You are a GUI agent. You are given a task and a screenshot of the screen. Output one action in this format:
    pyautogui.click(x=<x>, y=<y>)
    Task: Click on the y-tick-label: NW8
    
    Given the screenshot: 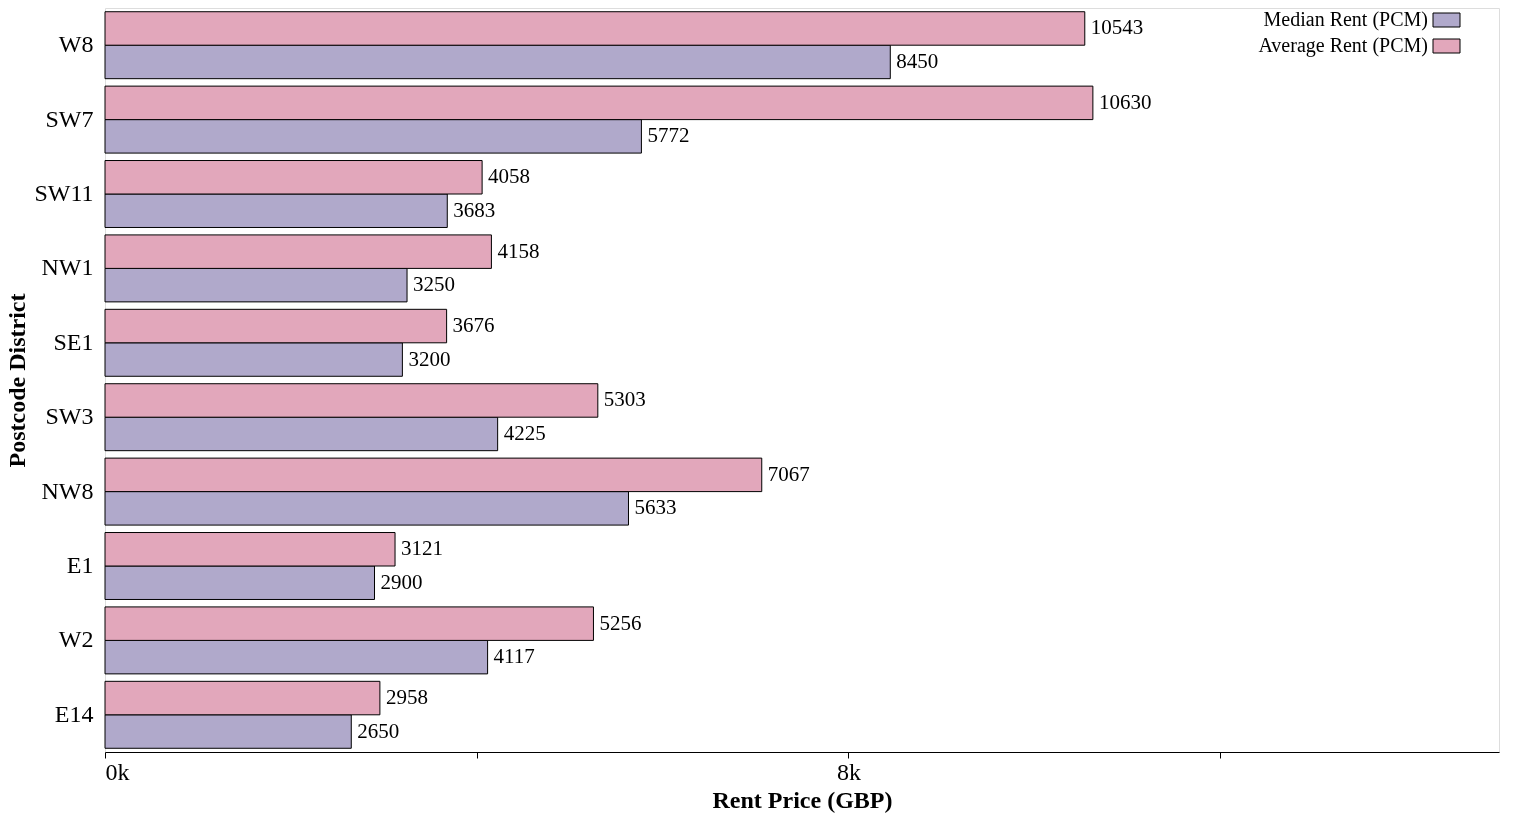 What is the action you would take?
    pyautogui.click(x=67, y=490)
    